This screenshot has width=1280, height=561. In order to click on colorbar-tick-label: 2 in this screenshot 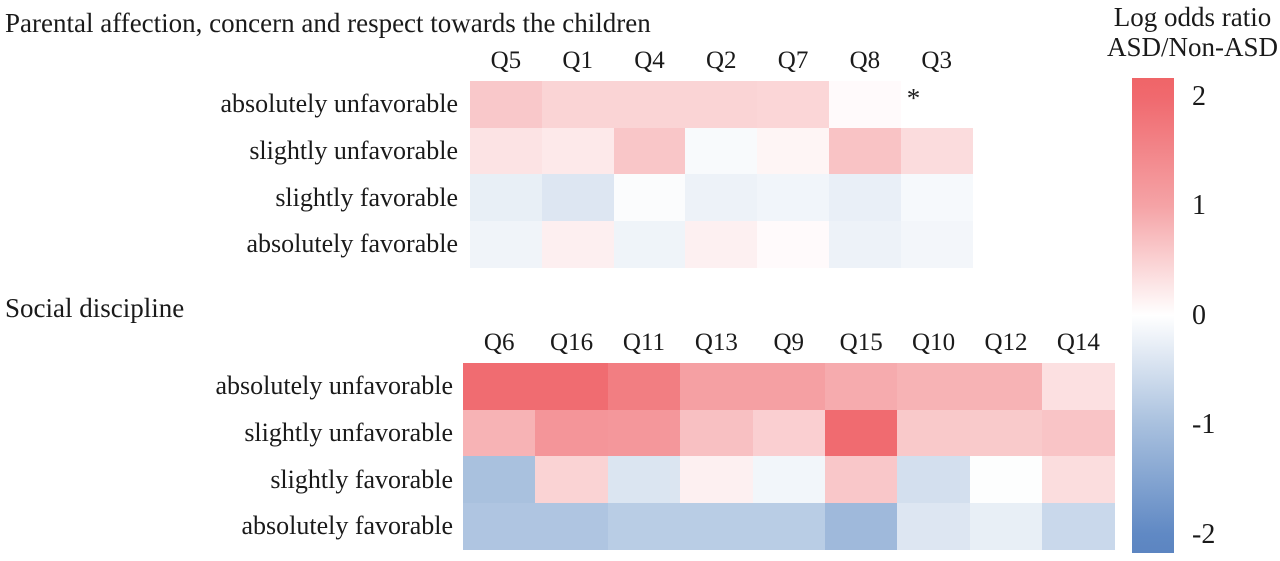, I will do `click(1199, 96)`.